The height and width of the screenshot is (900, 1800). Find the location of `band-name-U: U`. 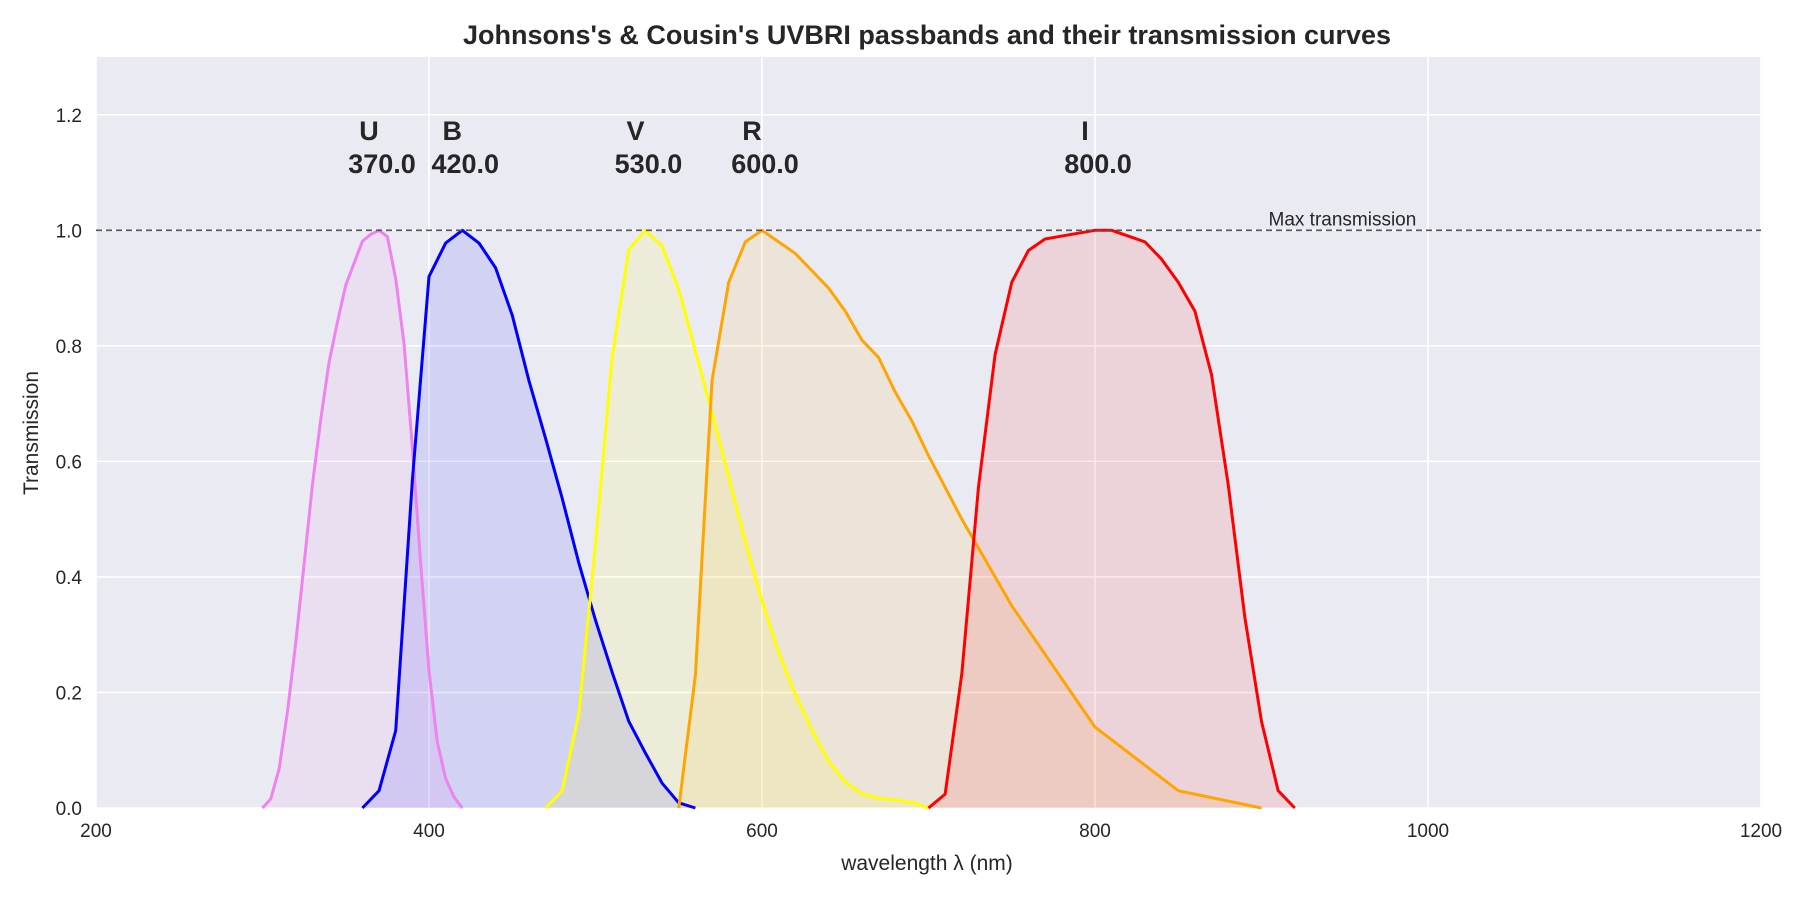

band-name-U: U is located at coordinates (369, 131).